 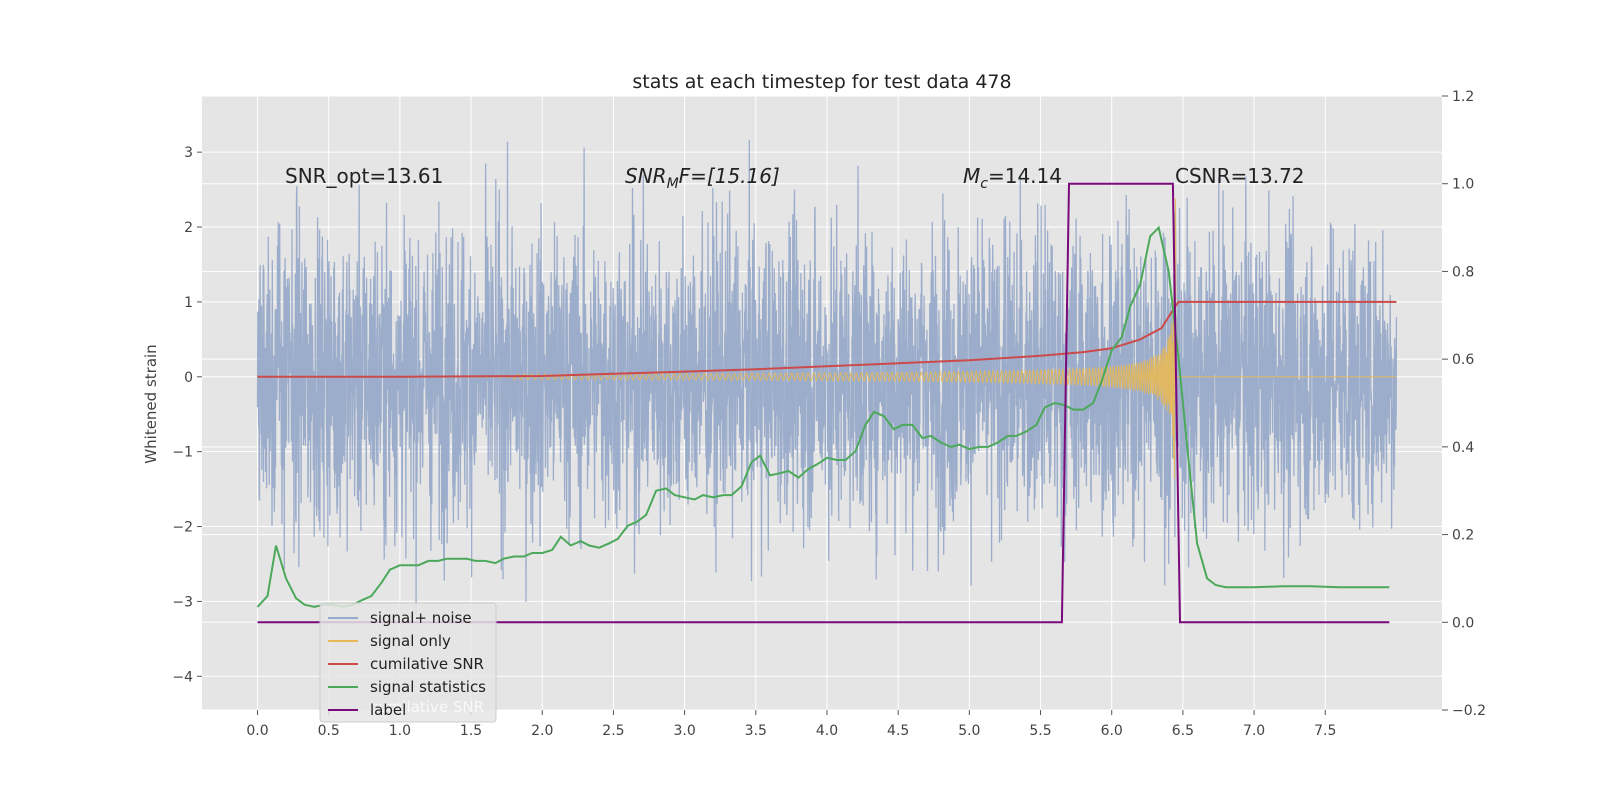 What do you see at coordinates (1463, 448) in the screenshot?
I see `y2-tick-label: 0.4` at bounding box center [1463, 448].